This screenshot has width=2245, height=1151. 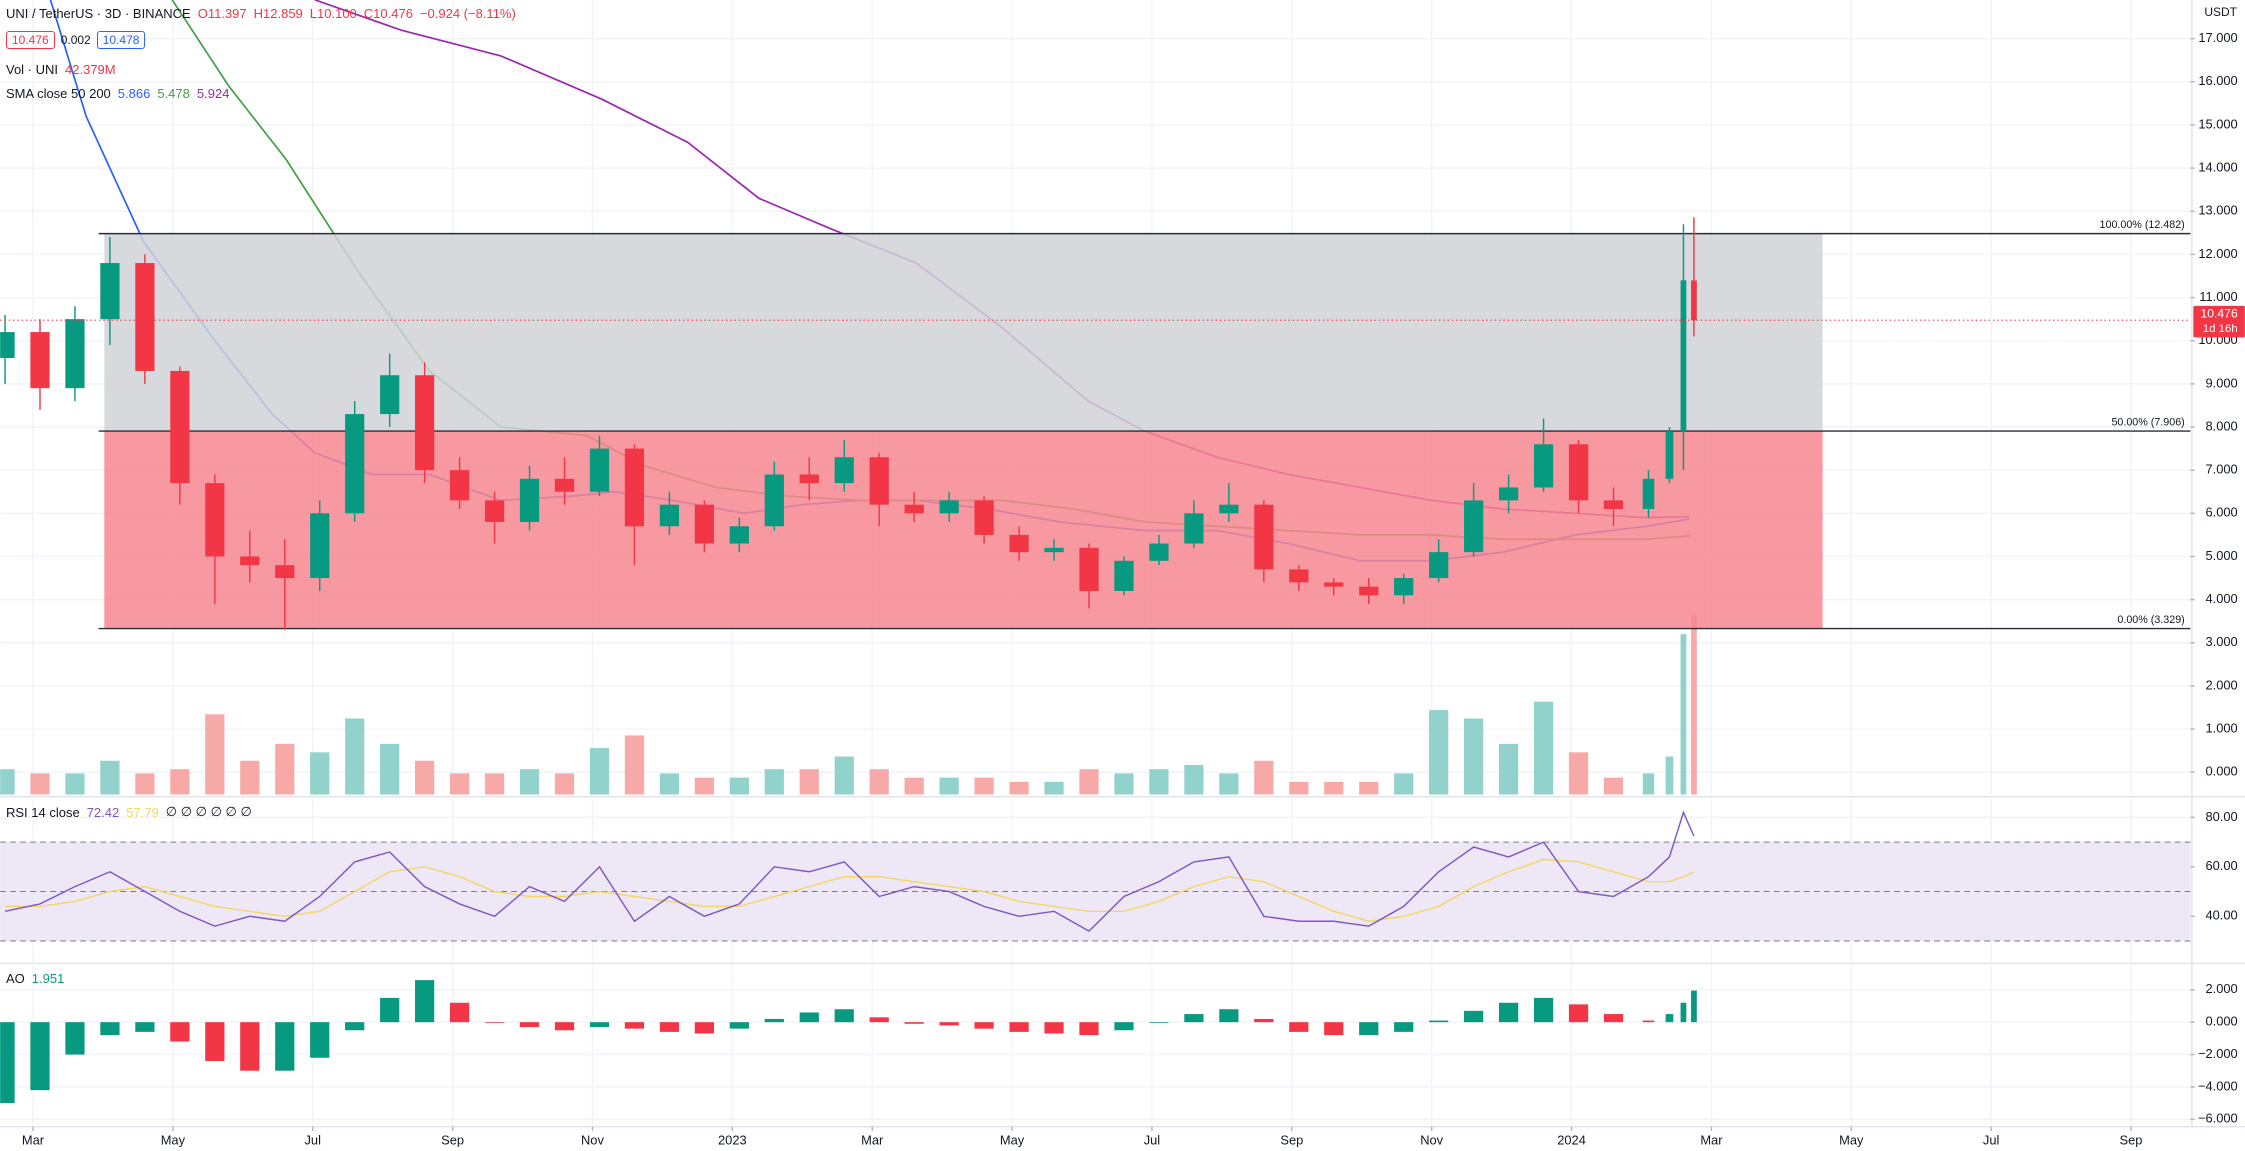 I want to click on y-tick-label: 0.000, so click(x=2221, y=771).